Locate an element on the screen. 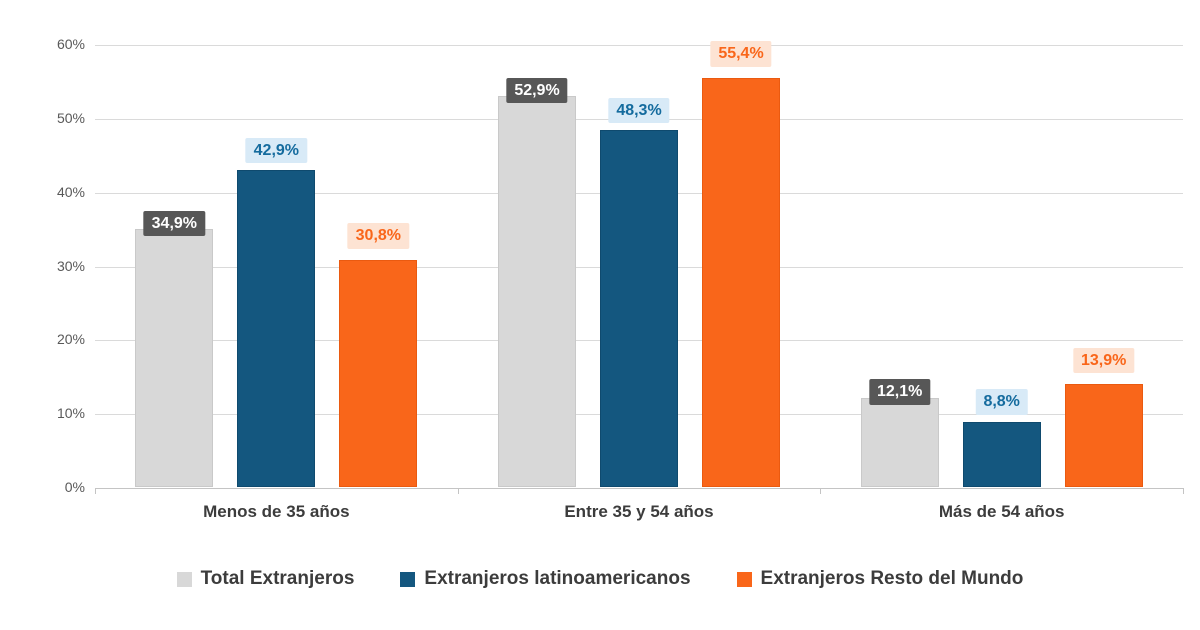 Image resolution: width=1200 pixels, height=630 pixels. x-axis-category-label: Más de 54 años is located at coordinates (1001, 511).